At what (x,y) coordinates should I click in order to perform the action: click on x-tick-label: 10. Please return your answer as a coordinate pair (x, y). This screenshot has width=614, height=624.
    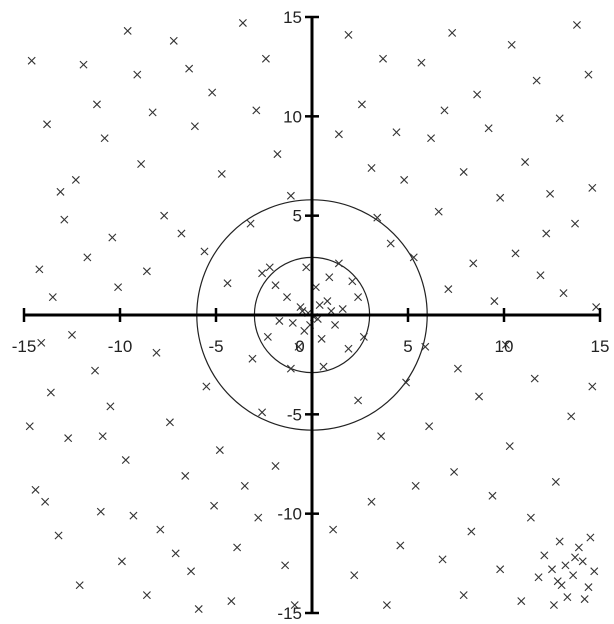
    Looking at the image, I should click on (504, 346).